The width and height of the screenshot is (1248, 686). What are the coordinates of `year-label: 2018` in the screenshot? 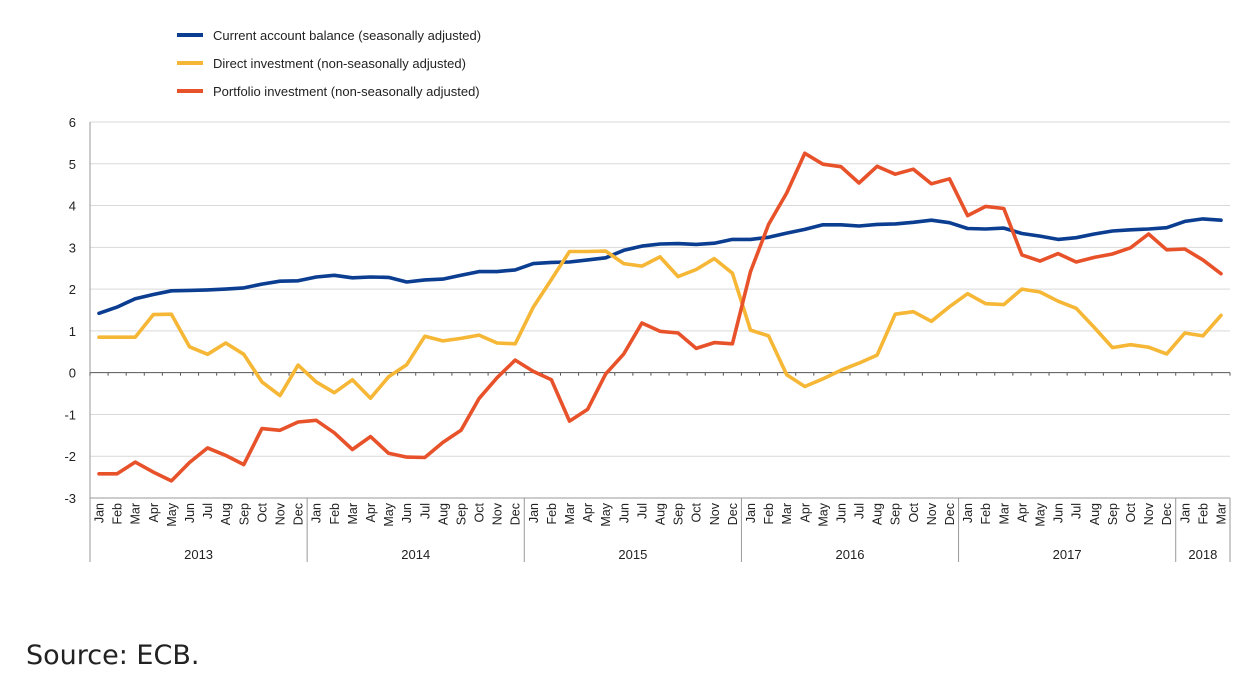 It's located at (1202, 554).